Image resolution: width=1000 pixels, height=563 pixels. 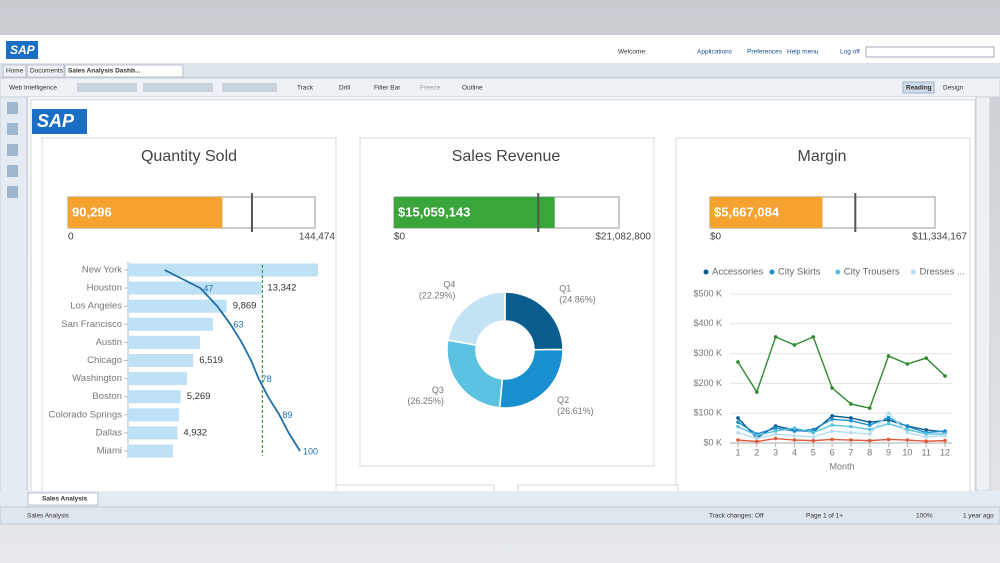 What do you see at coordinates (92, 211) in the screenshot?
I see `gauge-value: 90,296` at bounding box center [92, 211].